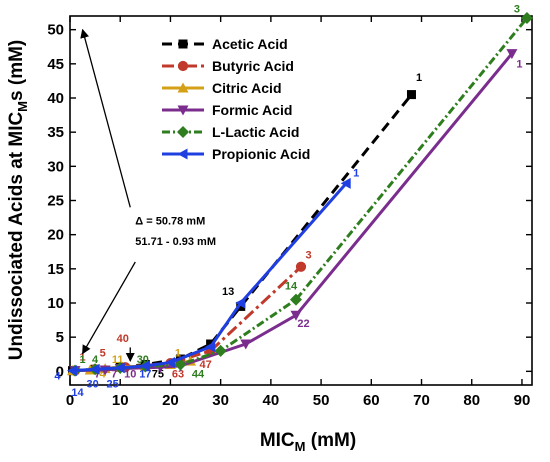 The height and width of the screenshot is (462, 550). Describe the element at coordinates (252, 110) in the screenshot. I see `legend-label: Formic Acid` at that location.